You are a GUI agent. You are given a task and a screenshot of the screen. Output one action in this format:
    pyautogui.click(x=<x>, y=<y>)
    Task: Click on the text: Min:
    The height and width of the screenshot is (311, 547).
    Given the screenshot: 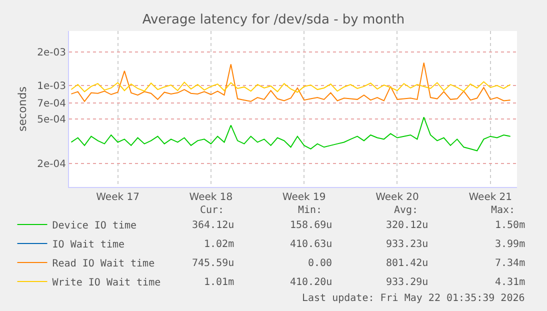 What is the action you would take?
    pyautogui.click(x=310, y=210)
    